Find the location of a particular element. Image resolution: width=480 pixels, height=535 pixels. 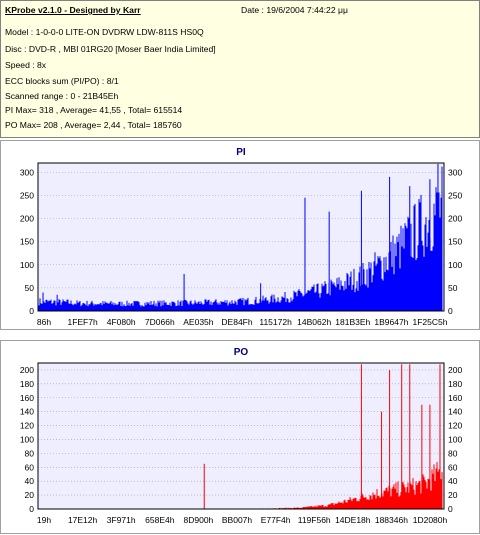

y-tick-label-left: 40 is located at coordinates (30, 481).